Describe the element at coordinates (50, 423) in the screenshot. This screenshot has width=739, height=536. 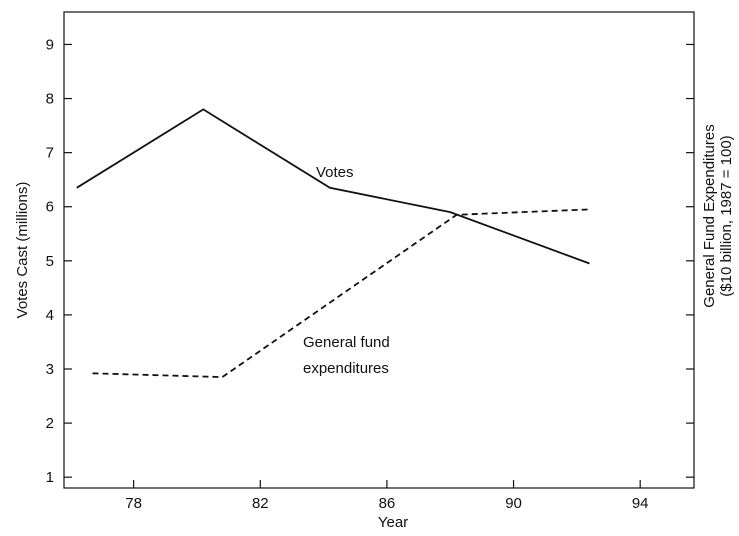
I see `y-tick-label: 2` at that location.